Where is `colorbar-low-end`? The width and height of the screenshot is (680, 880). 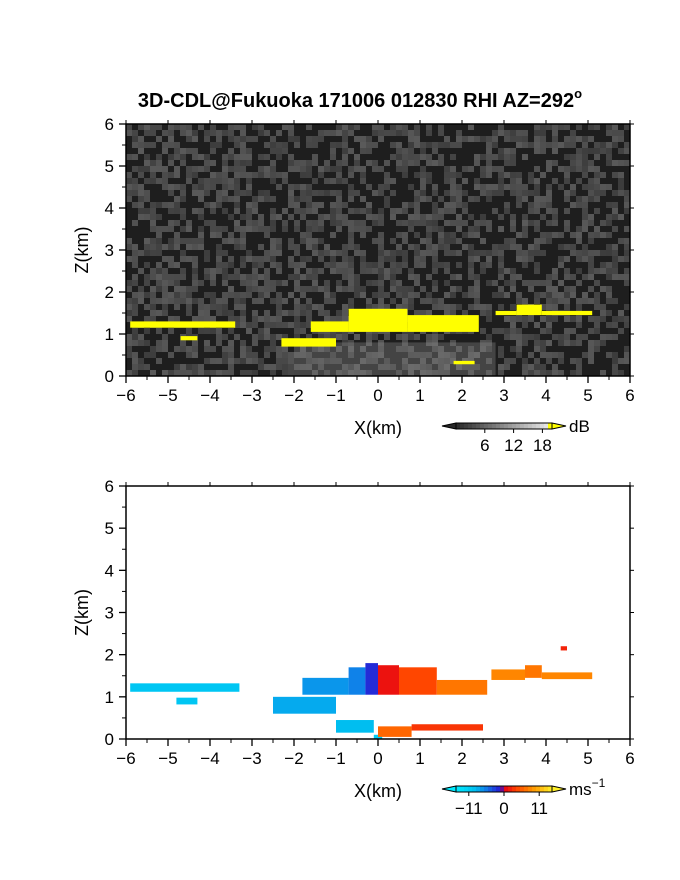
colorbar-low-end is located at coordinates (449, 426).